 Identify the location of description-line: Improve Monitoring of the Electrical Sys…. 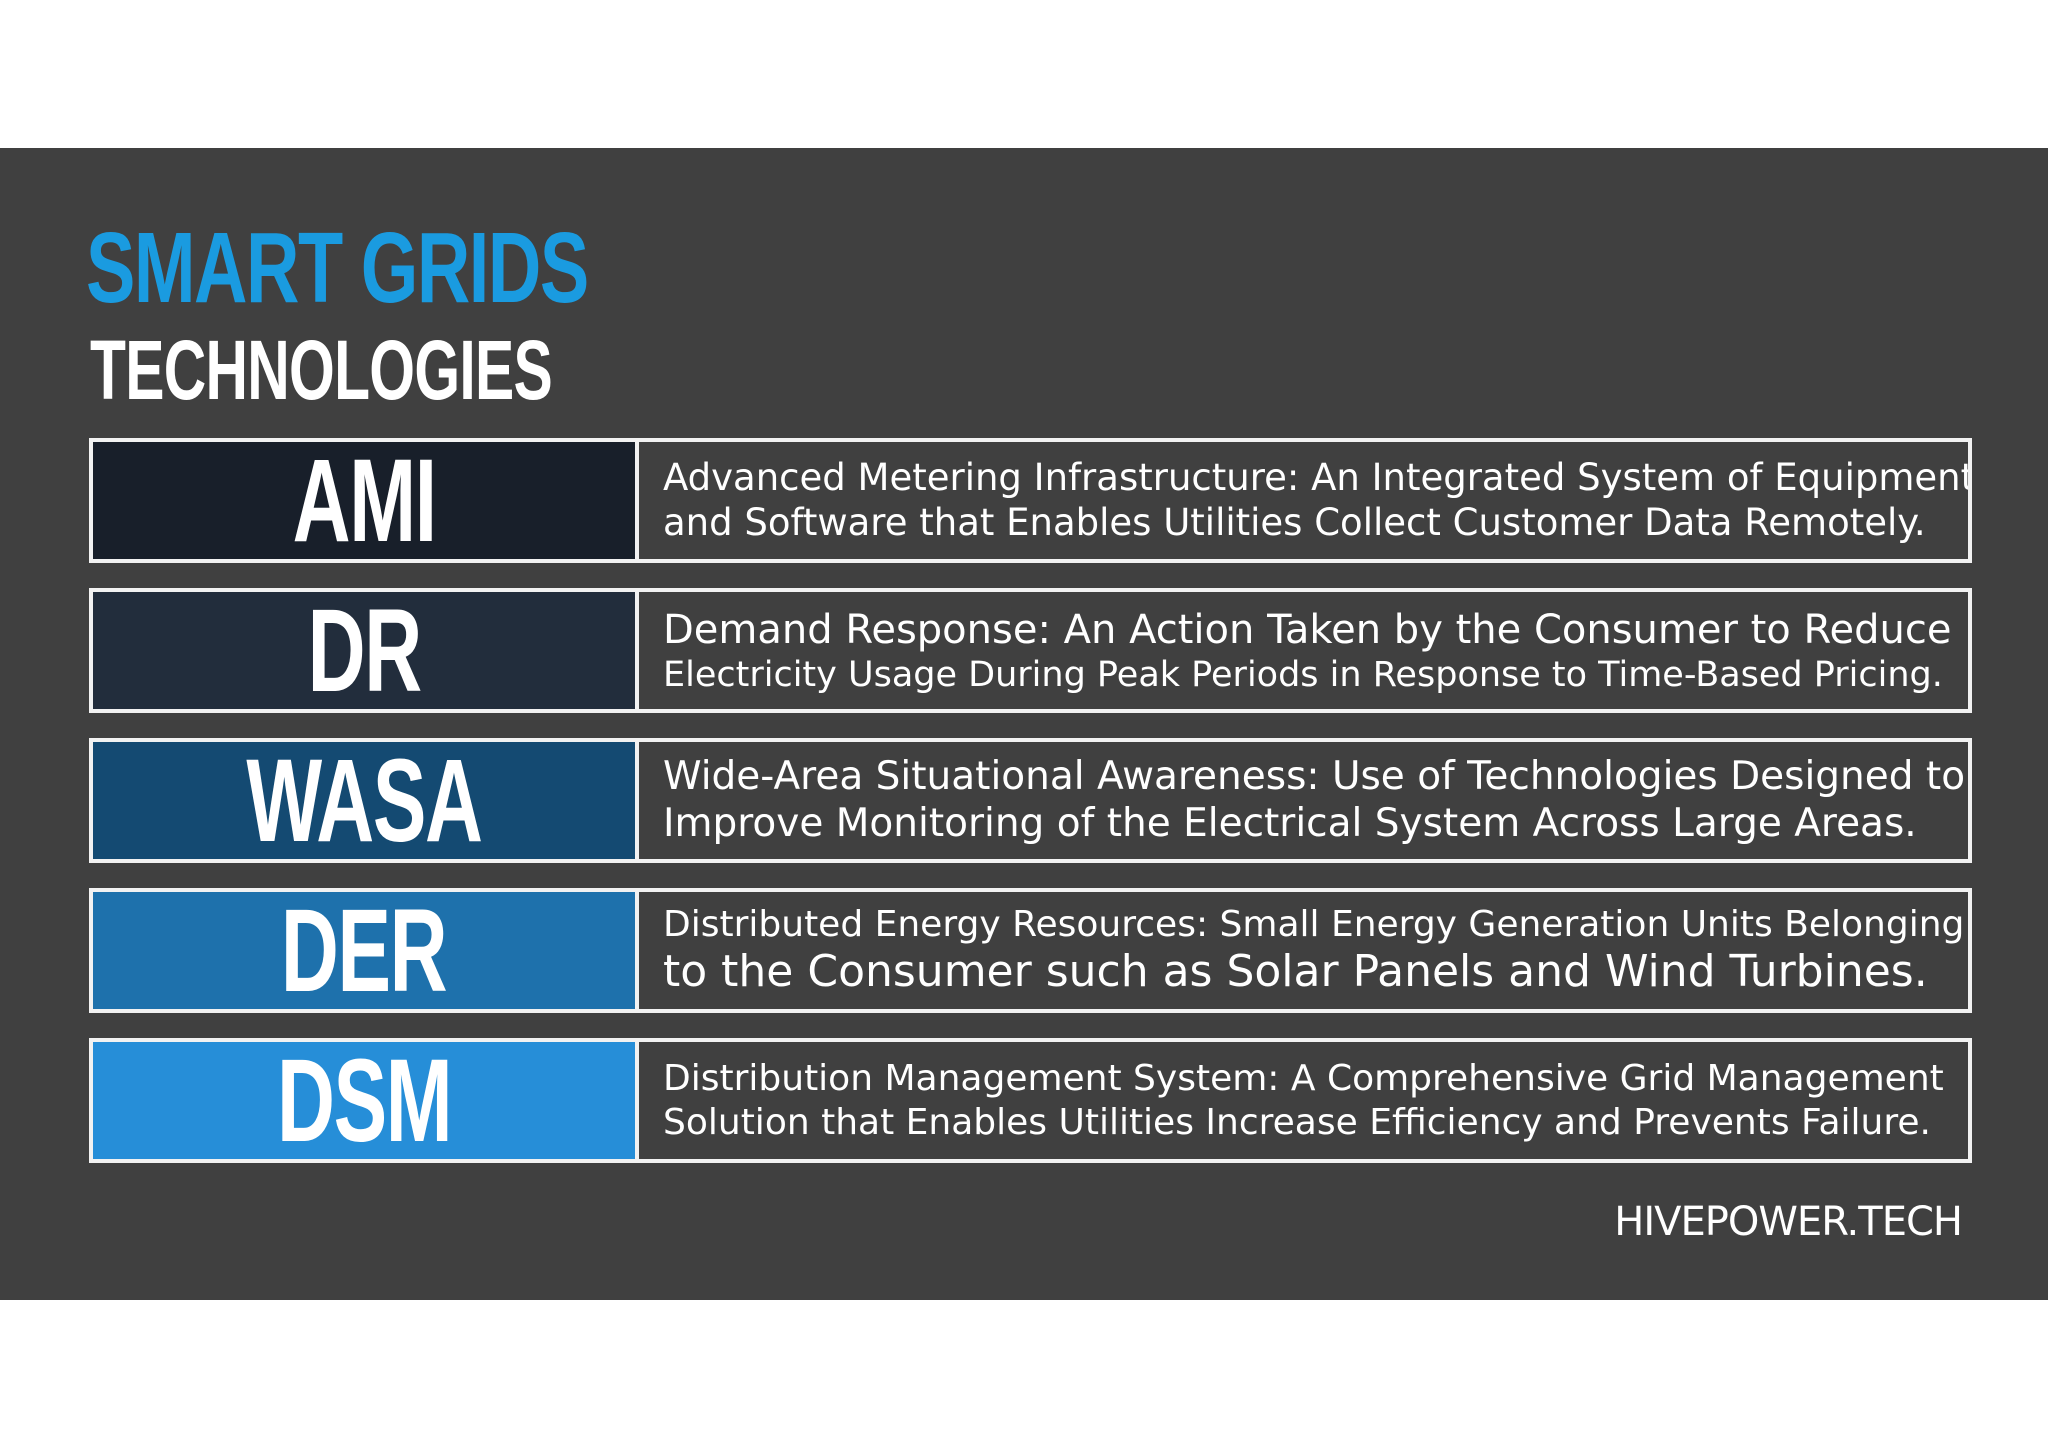
(1290, 823).